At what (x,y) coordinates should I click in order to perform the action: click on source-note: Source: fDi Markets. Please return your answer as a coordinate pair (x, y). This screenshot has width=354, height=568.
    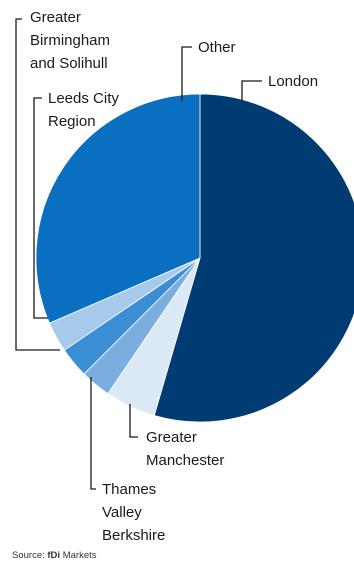
    Looking at the image, I should click on (54, 555).